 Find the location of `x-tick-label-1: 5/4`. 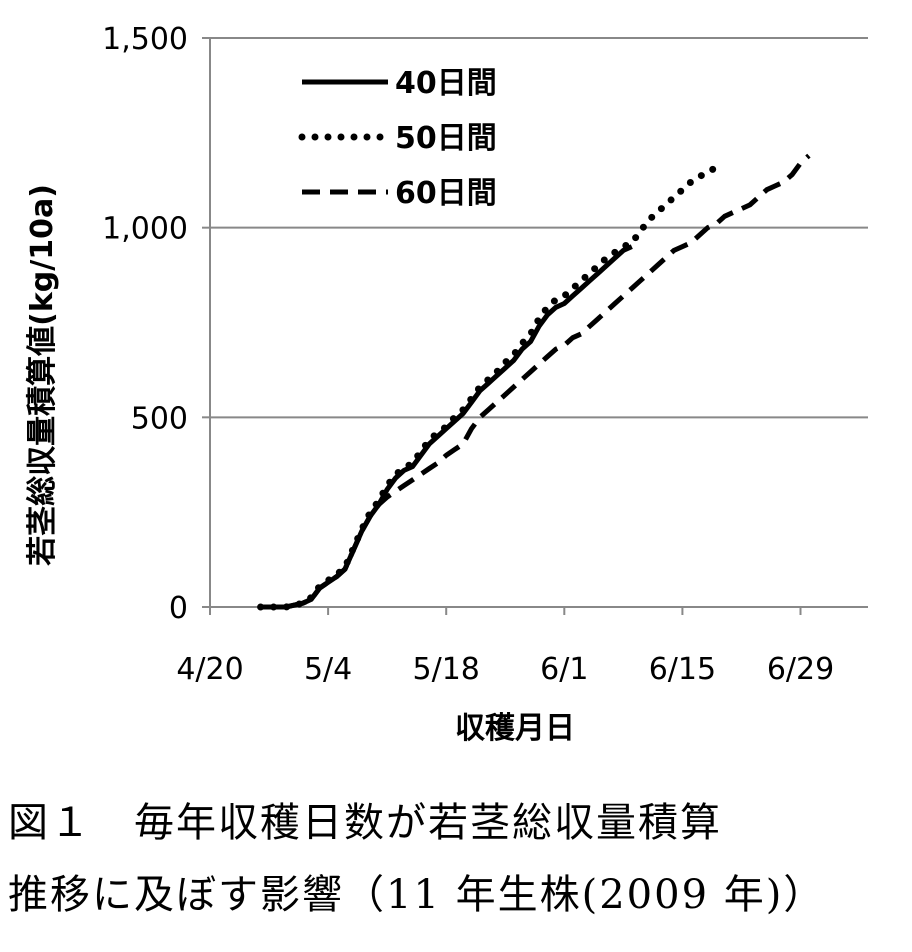

x-tick-label-1: 5/4 is located at coordinates (328, 669).